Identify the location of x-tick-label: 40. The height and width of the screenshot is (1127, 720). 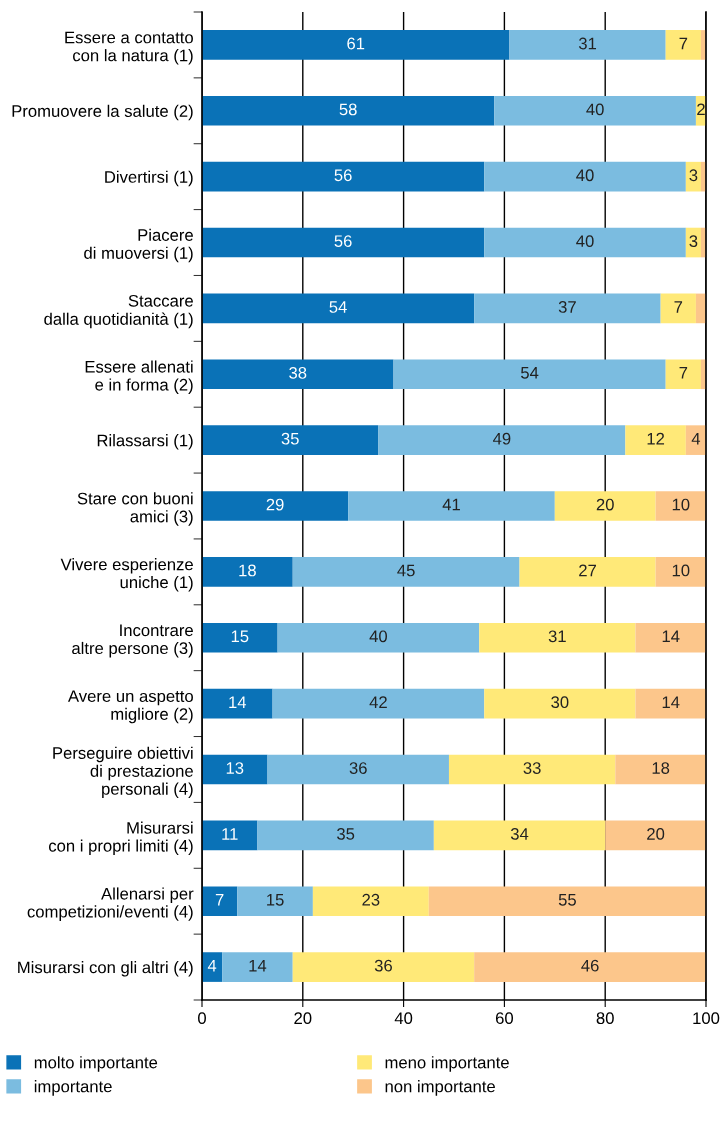
(403, 1018).